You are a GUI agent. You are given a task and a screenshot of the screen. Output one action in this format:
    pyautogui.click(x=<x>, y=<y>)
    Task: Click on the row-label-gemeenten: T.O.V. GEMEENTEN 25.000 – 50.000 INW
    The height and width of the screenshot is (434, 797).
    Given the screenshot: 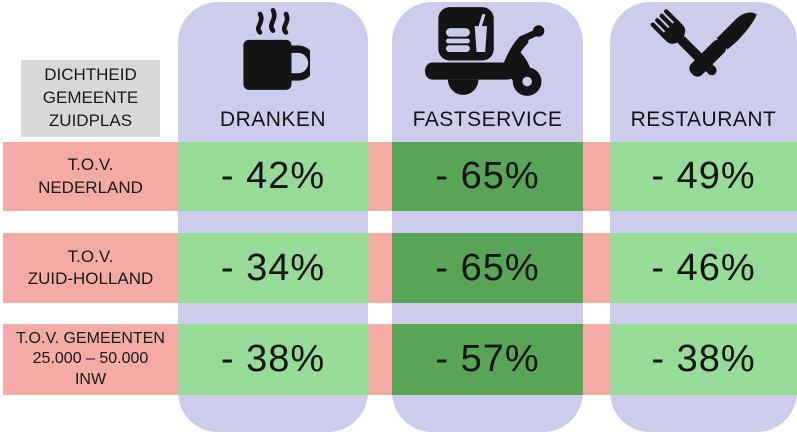 What is the action you would take?
    pyautogui.click(x=90, y=359)
    